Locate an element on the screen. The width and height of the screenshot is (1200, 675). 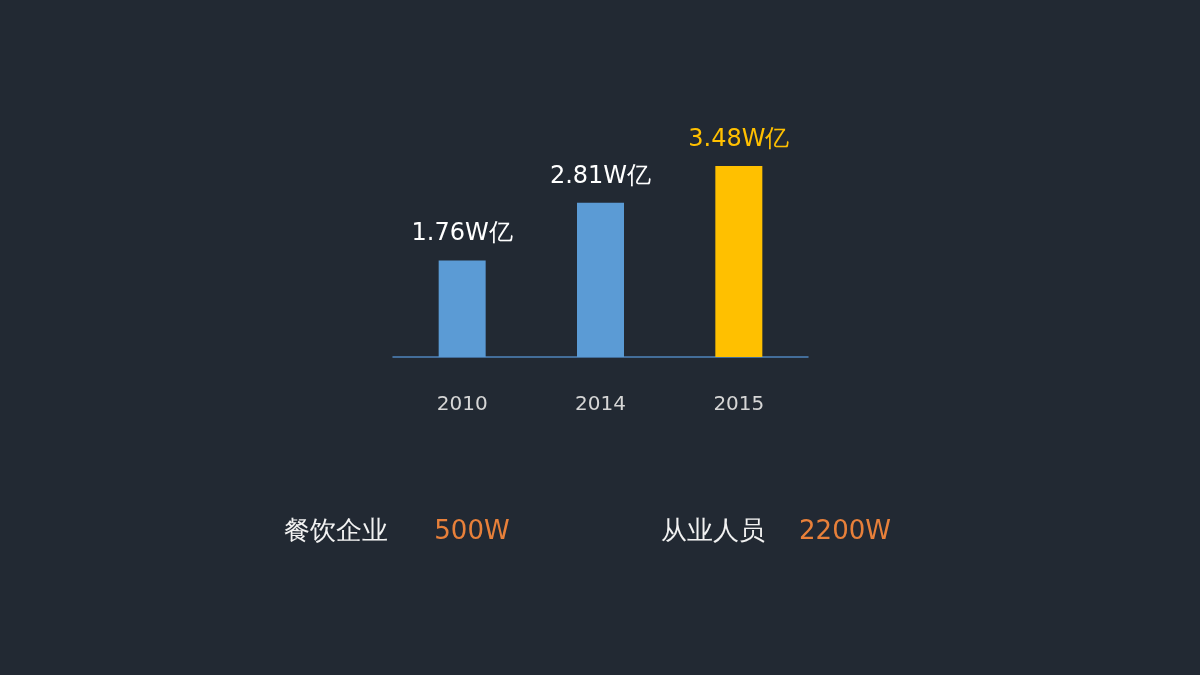
text: 从业人员 is located at coordinates (713, 530).